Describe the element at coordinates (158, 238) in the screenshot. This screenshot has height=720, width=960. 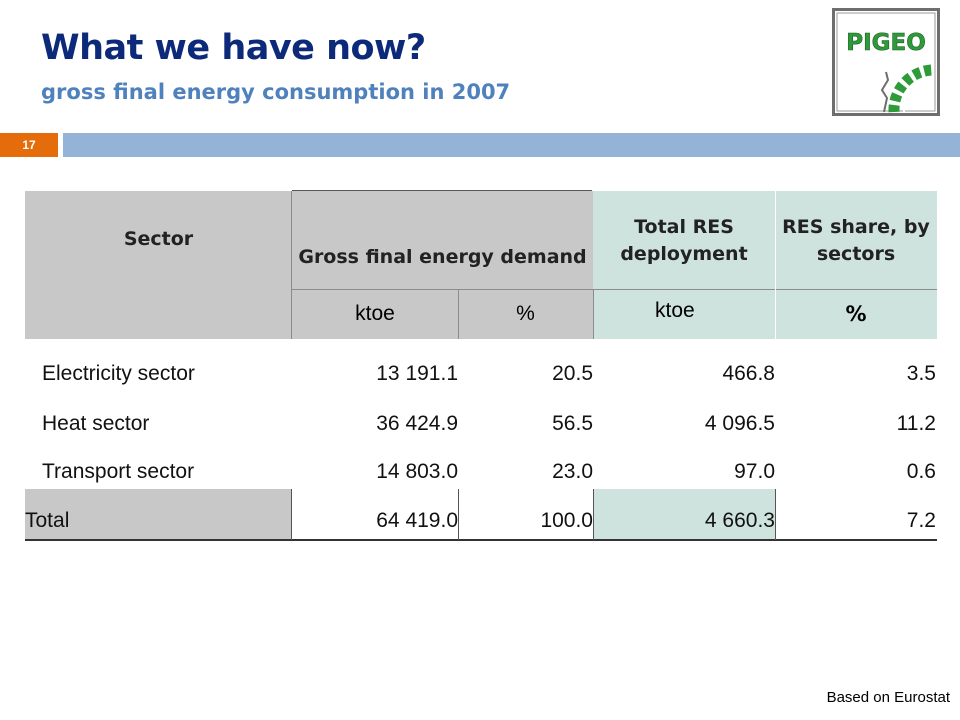
I see `header-sector-label: Sector` at that location.